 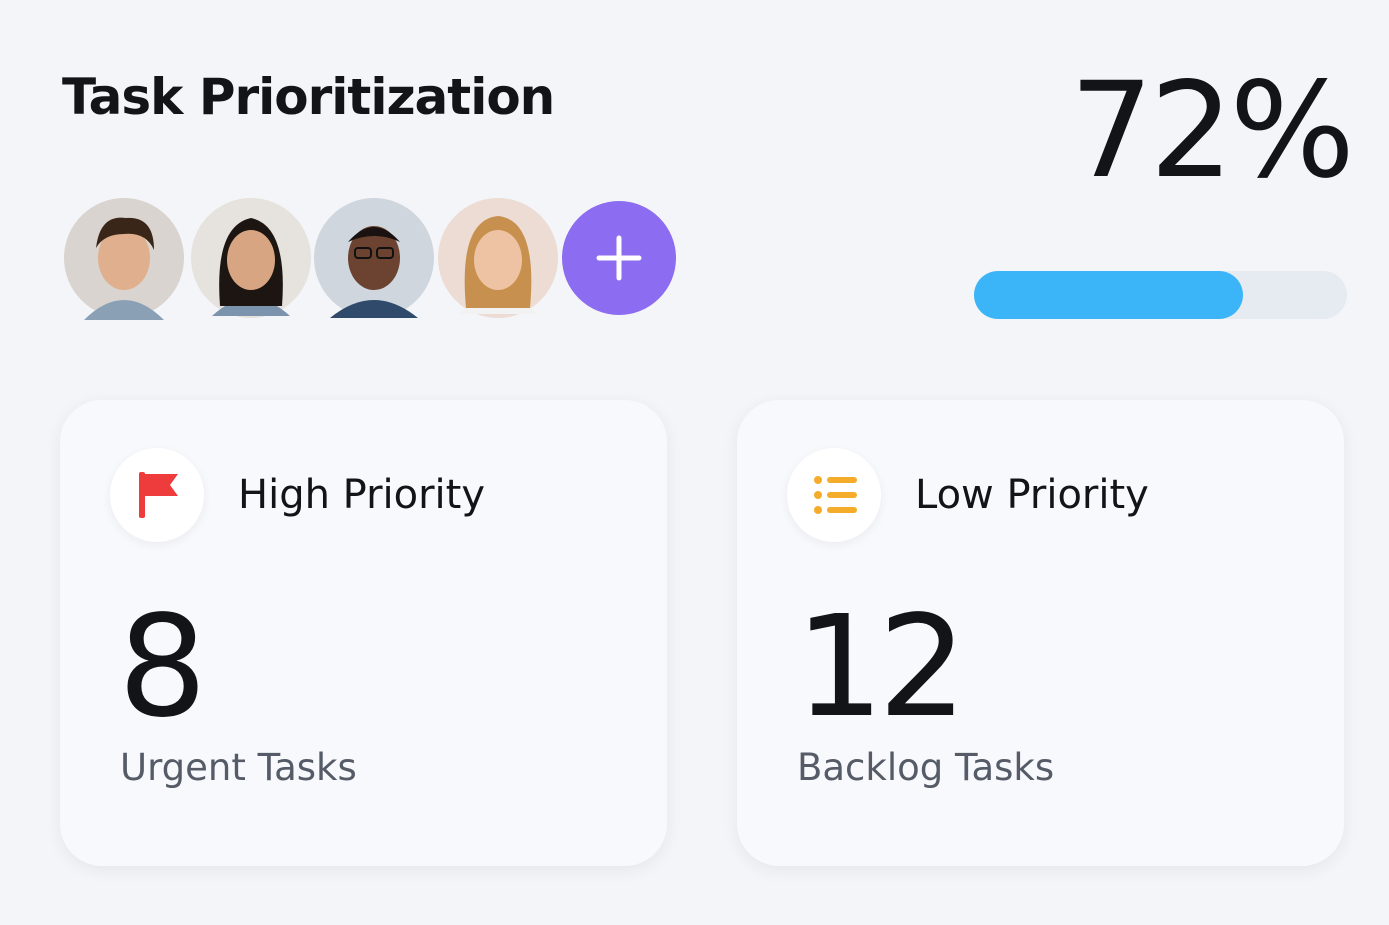 I want to click on list-glyph, so click(x=835, y=495).